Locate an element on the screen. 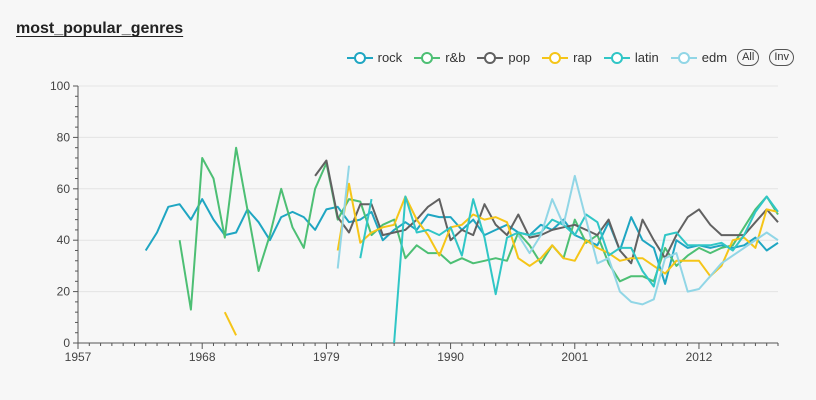 This screenshot has height=400, width=816. x-tick-label: 1968 is located at coordinates (202, 357).